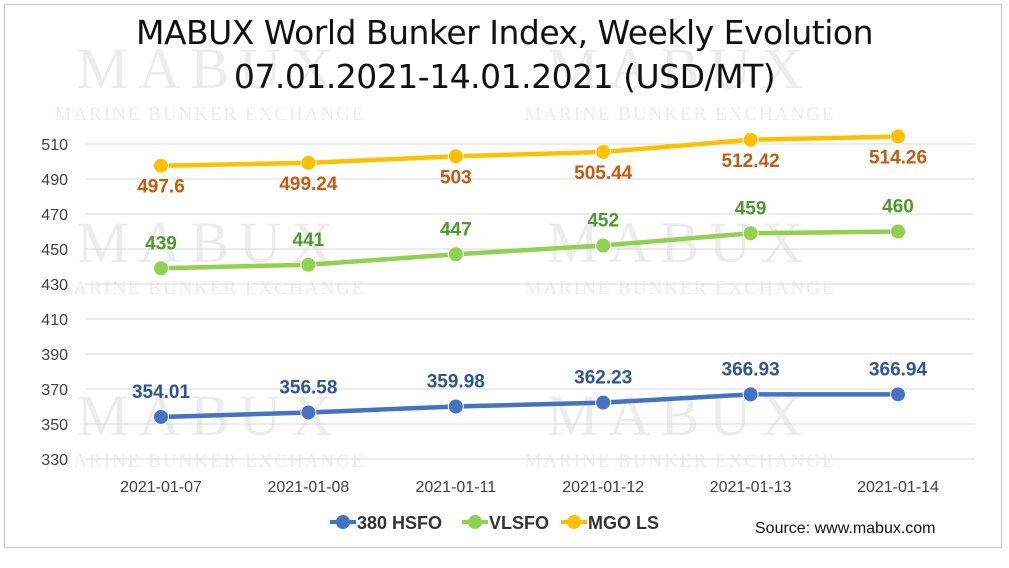  I want to click on data-label: 452, so click(603, 221).